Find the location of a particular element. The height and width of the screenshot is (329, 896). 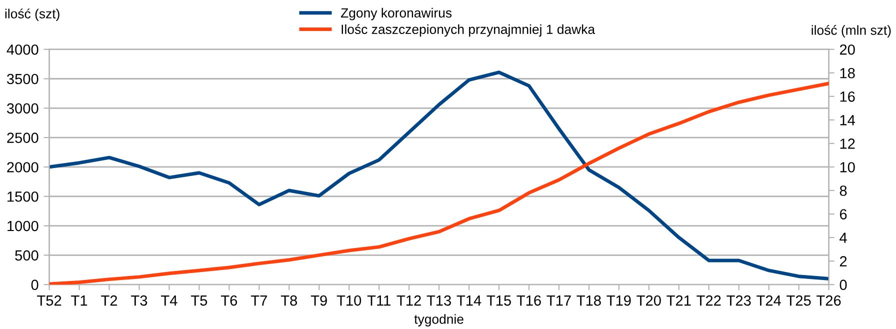

y2-tick-label: 4 is located at coordinates (843, 237).